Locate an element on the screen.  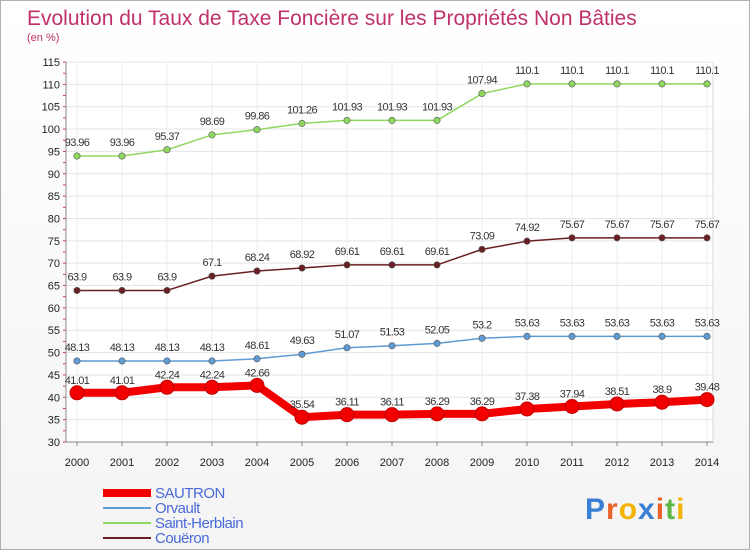
y-tick-label: 100 is located at coordinates (51, 130).